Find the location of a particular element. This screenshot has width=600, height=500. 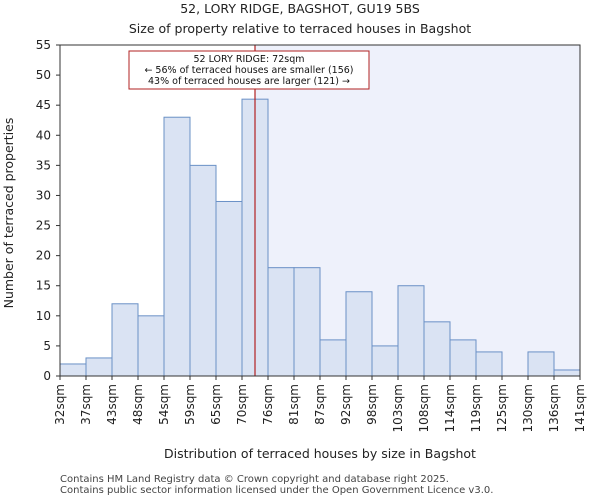

y-tick-label: 40 is located at coordinates (43, 135).